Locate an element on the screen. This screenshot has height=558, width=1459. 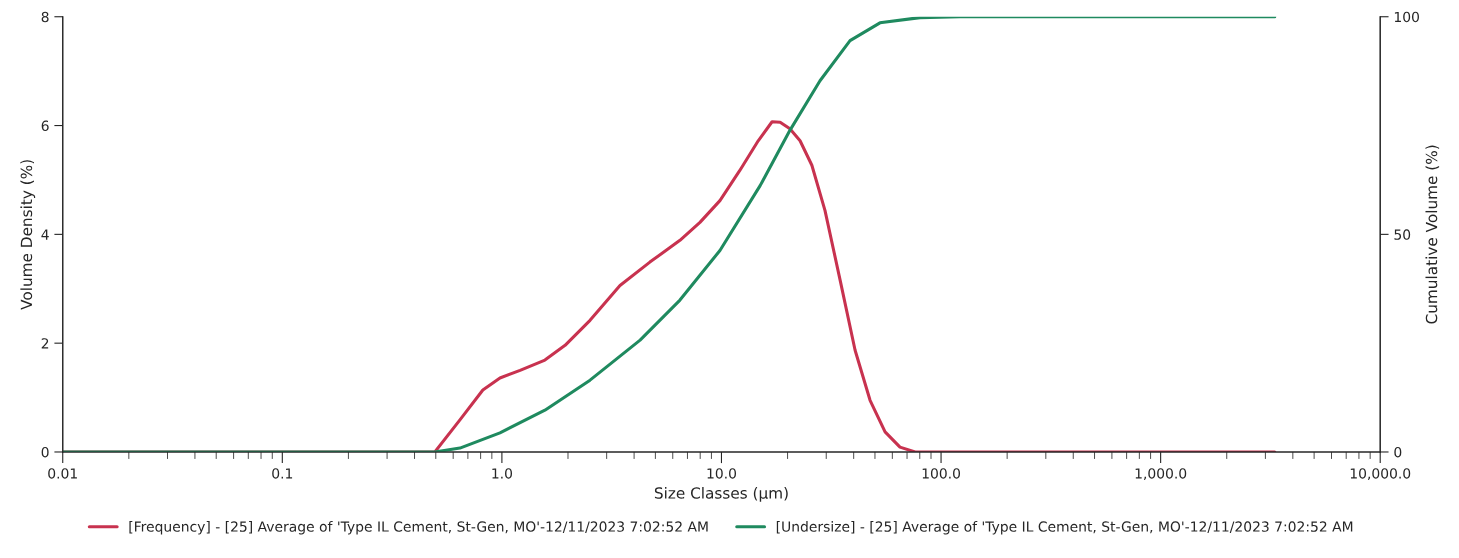
legend-label: [Frequency] - [25] Average of 'Type IL Cement, St-Gen, MO'-12/11/2023 7:02:52 AM is located at coordinates (418, 528).